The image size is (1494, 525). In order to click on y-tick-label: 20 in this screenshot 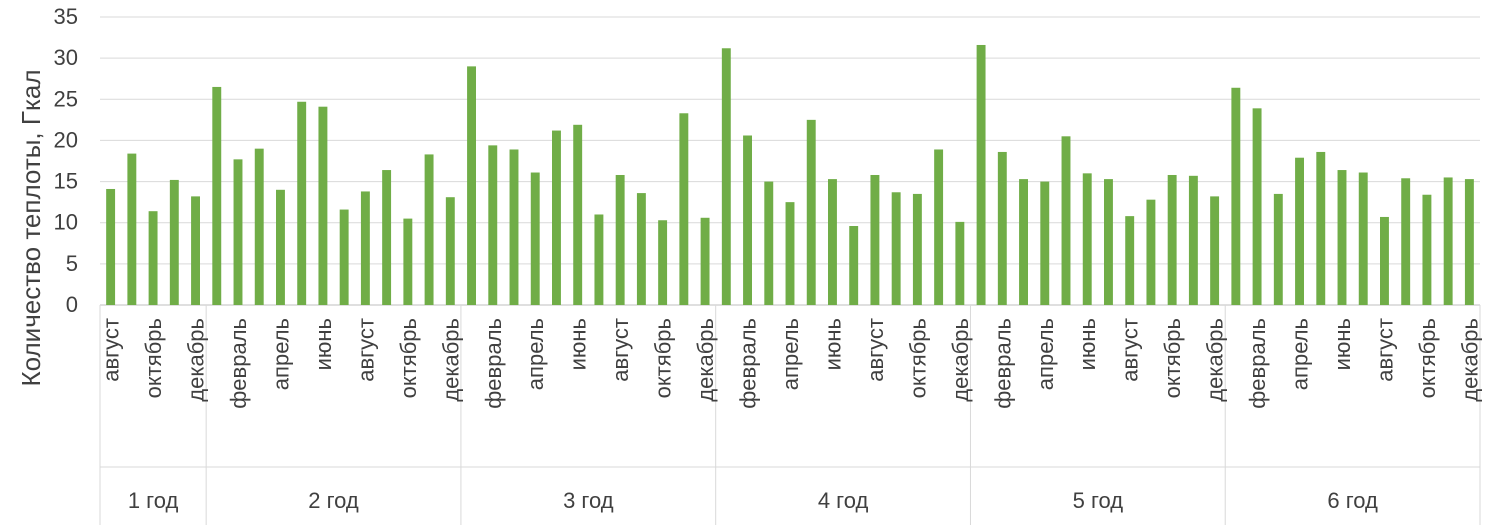, I will do `click(66, 139)`.